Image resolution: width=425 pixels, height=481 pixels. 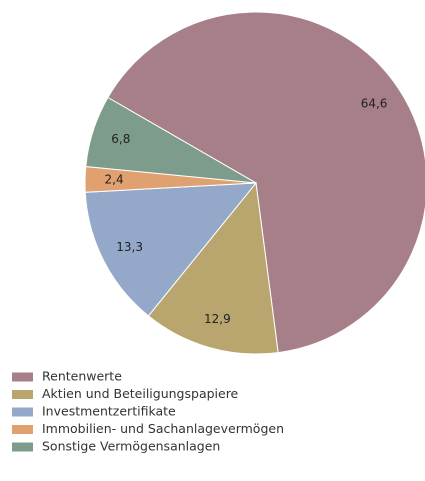 What do you see at coordinates (163, 428) in the screenshot?
I see `legend-label: Immobilien- und Sachanlagevermögen` at bounding box center [163, 428].